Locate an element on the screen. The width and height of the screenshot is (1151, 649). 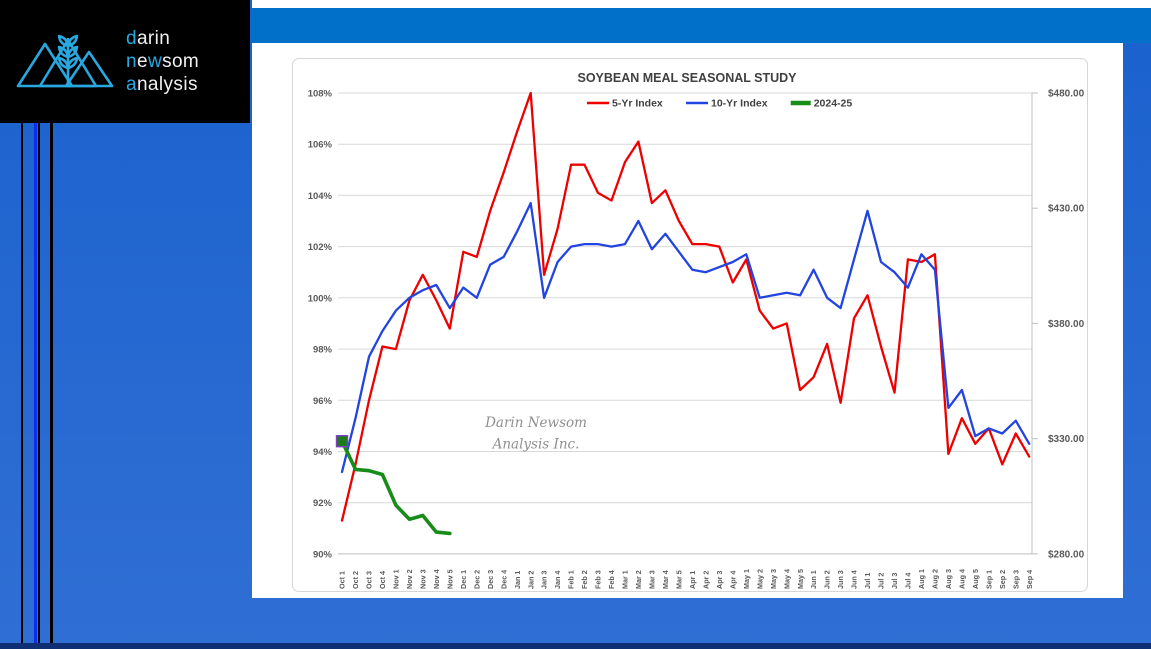
x-axis-tick-label: Jan 2 is located at coordinates (530, 580).